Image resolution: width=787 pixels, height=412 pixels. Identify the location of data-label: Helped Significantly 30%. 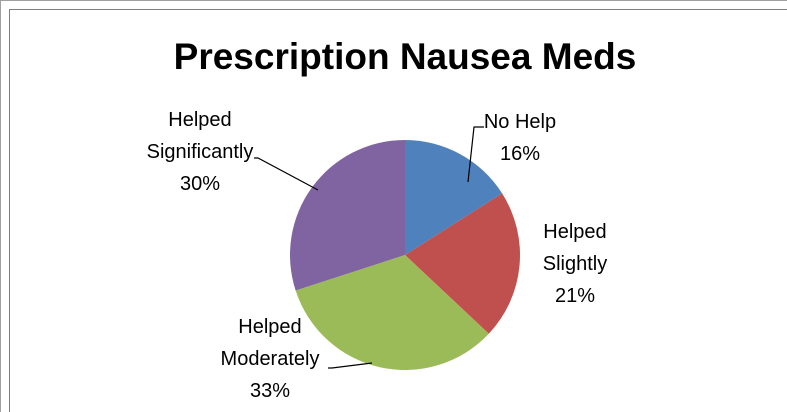
(200, 152).